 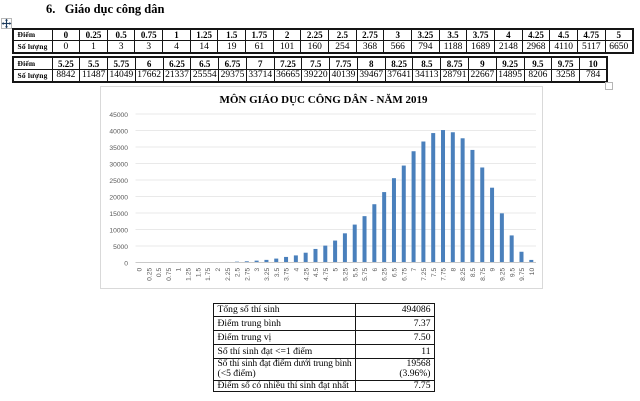 What do you see at coordinates (287, 274) in the screenshot?
I see `svg-text: 3.75` at bounding box center [287, 274].